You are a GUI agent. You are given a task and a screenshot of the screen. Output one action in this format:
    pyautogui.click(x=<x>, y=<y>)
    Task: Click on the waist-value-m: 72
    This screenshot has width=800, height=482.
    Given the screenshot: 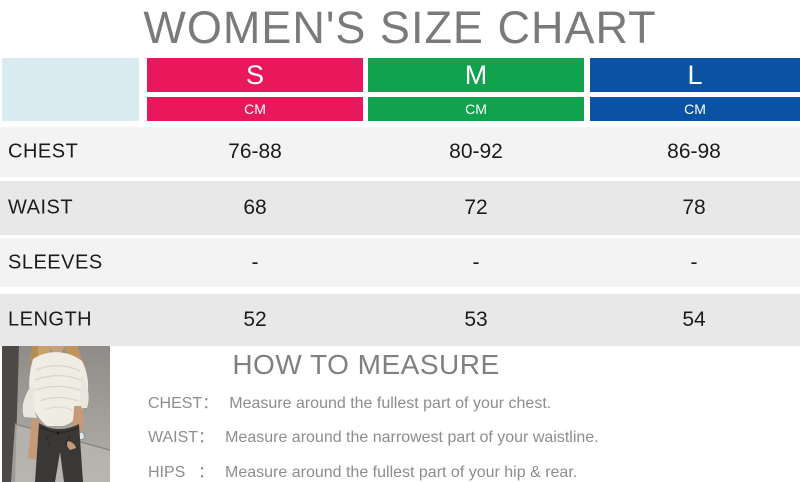 What is the action you would take?
    pyautogui.click(x=476, y=207)
    